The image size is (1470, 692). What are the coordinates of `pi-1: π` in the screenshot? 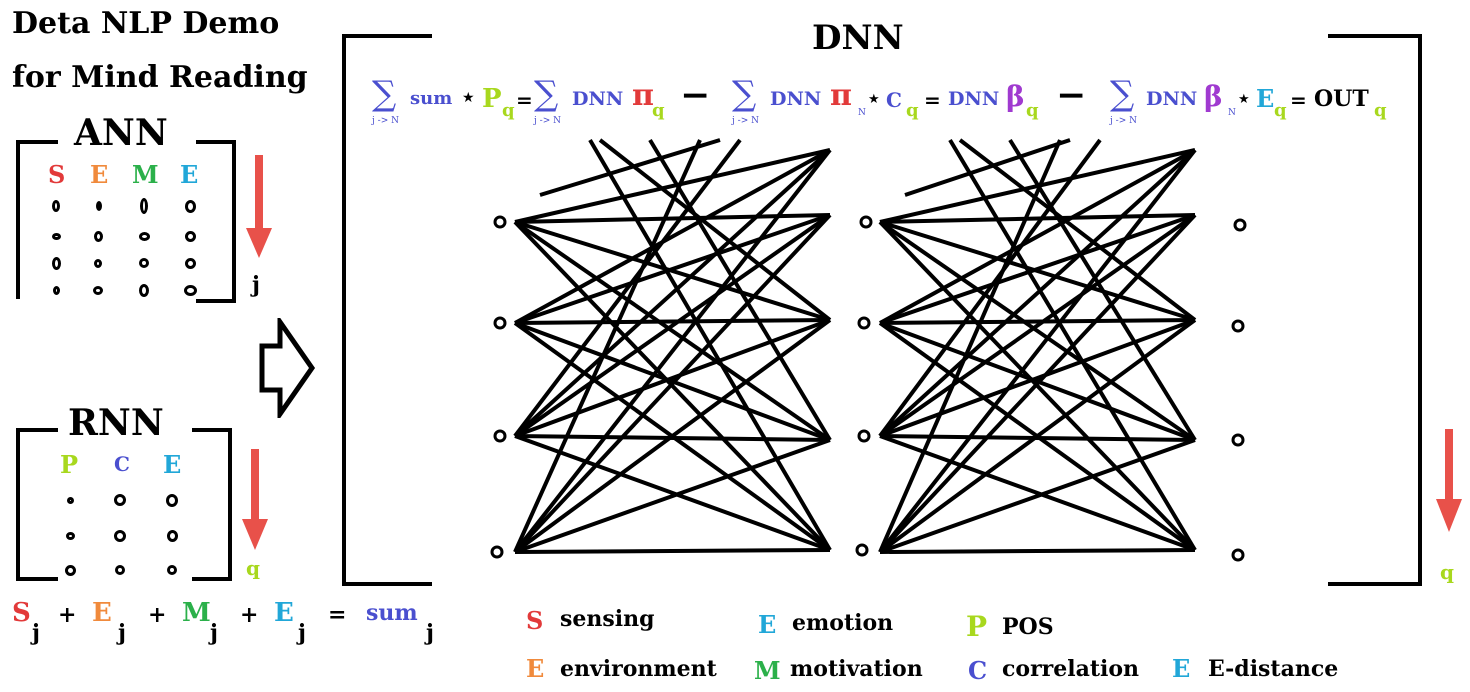 It's located at (643, 95).